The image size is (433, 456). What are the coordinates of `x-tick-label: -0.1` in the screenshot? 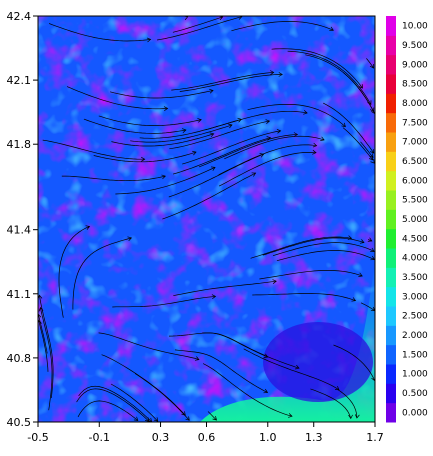 It's located at (99, 437).